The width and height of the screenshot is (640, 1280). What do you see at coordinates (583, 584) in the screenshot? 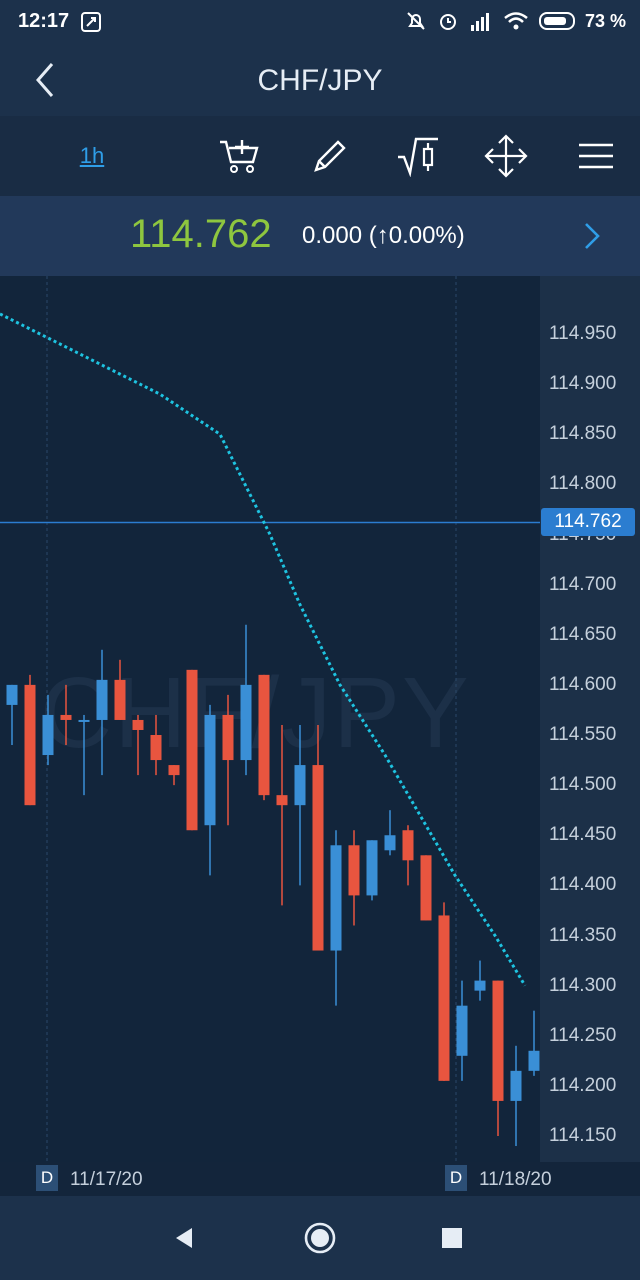
I see `price-axis-label: 114.700` at bounding box center [583, 584].